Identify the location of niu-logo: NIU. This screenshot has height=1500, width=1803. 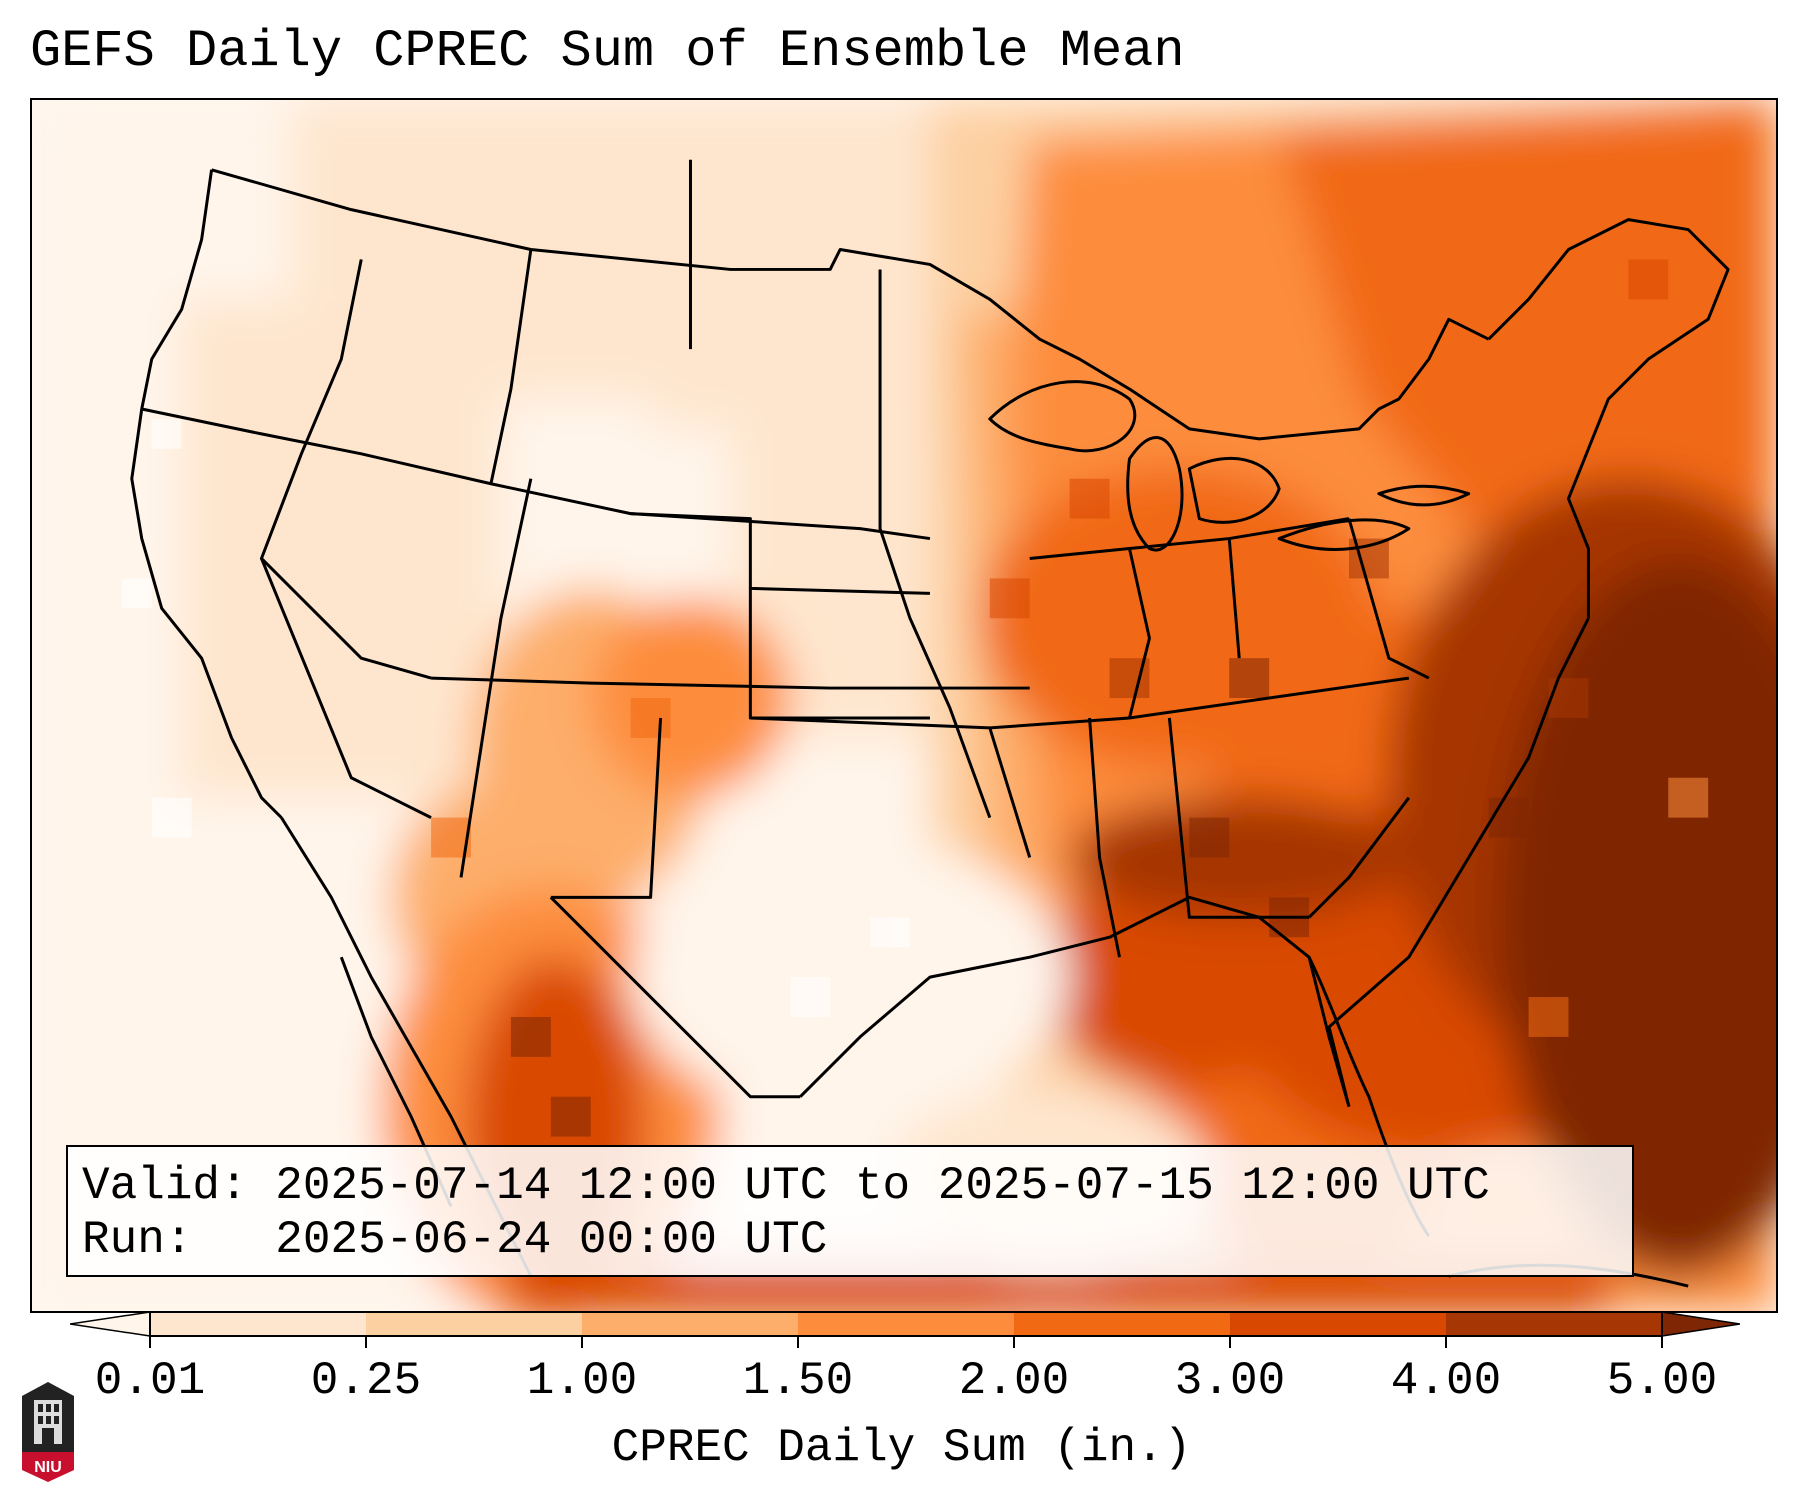
(48, 1432).